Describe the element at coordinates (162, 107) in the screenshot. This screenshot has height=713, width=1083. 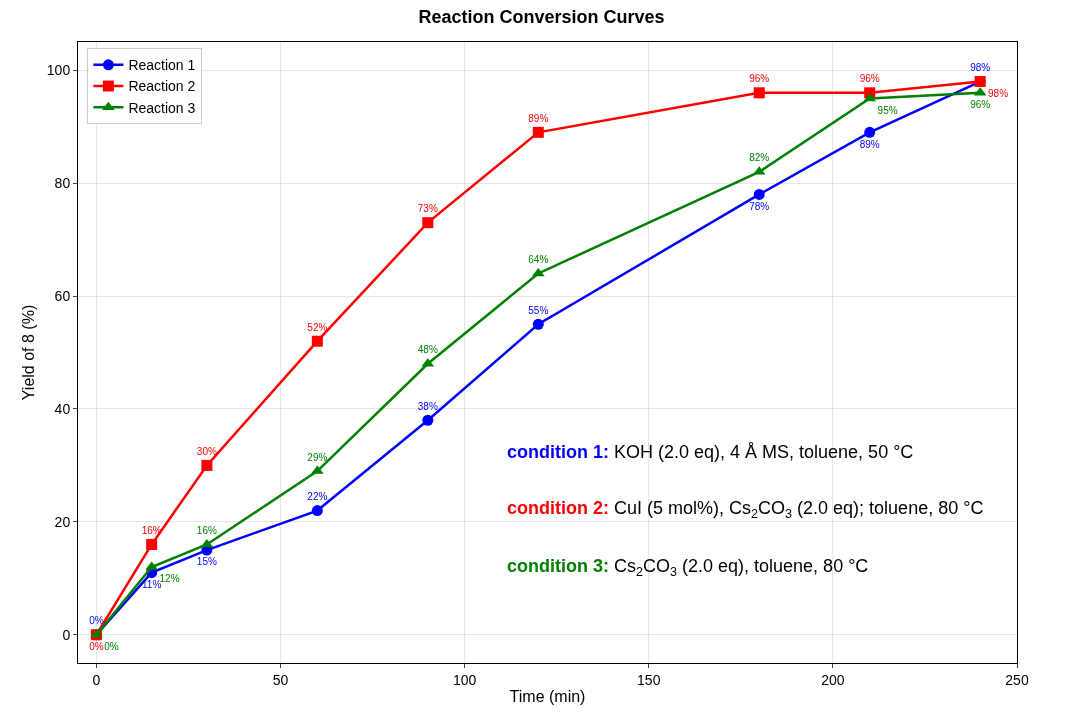
I see `legend-label: Reaction 3` at that location.